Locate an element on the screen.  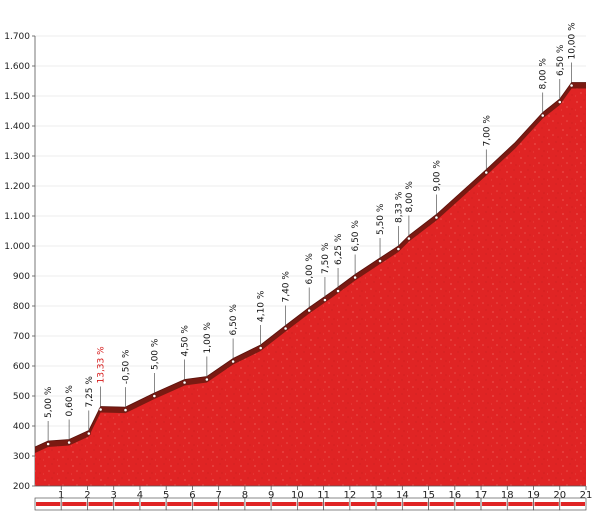
y-tick-label: 1.000 is located at coordinates (17, 247).